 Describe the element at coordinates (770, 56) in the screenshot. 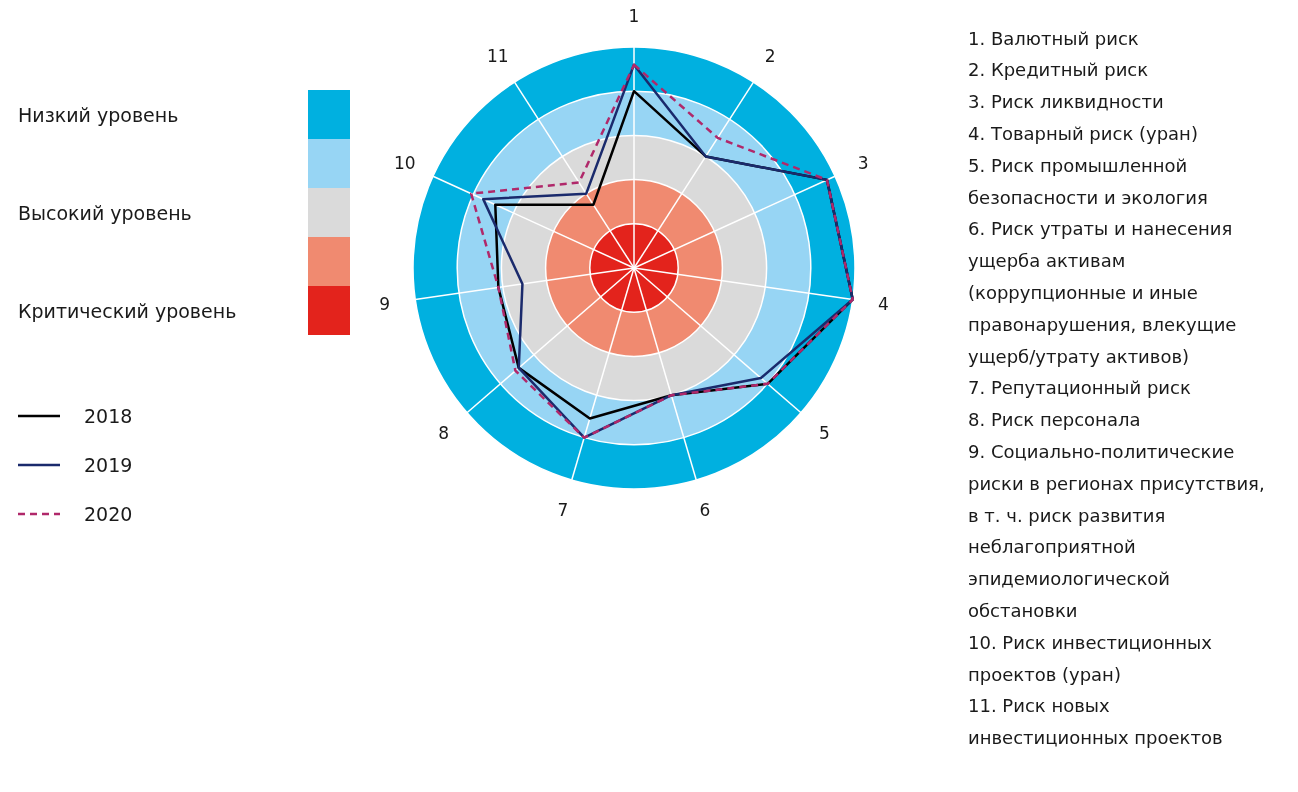

I see `spoke-label: 2` at that location.